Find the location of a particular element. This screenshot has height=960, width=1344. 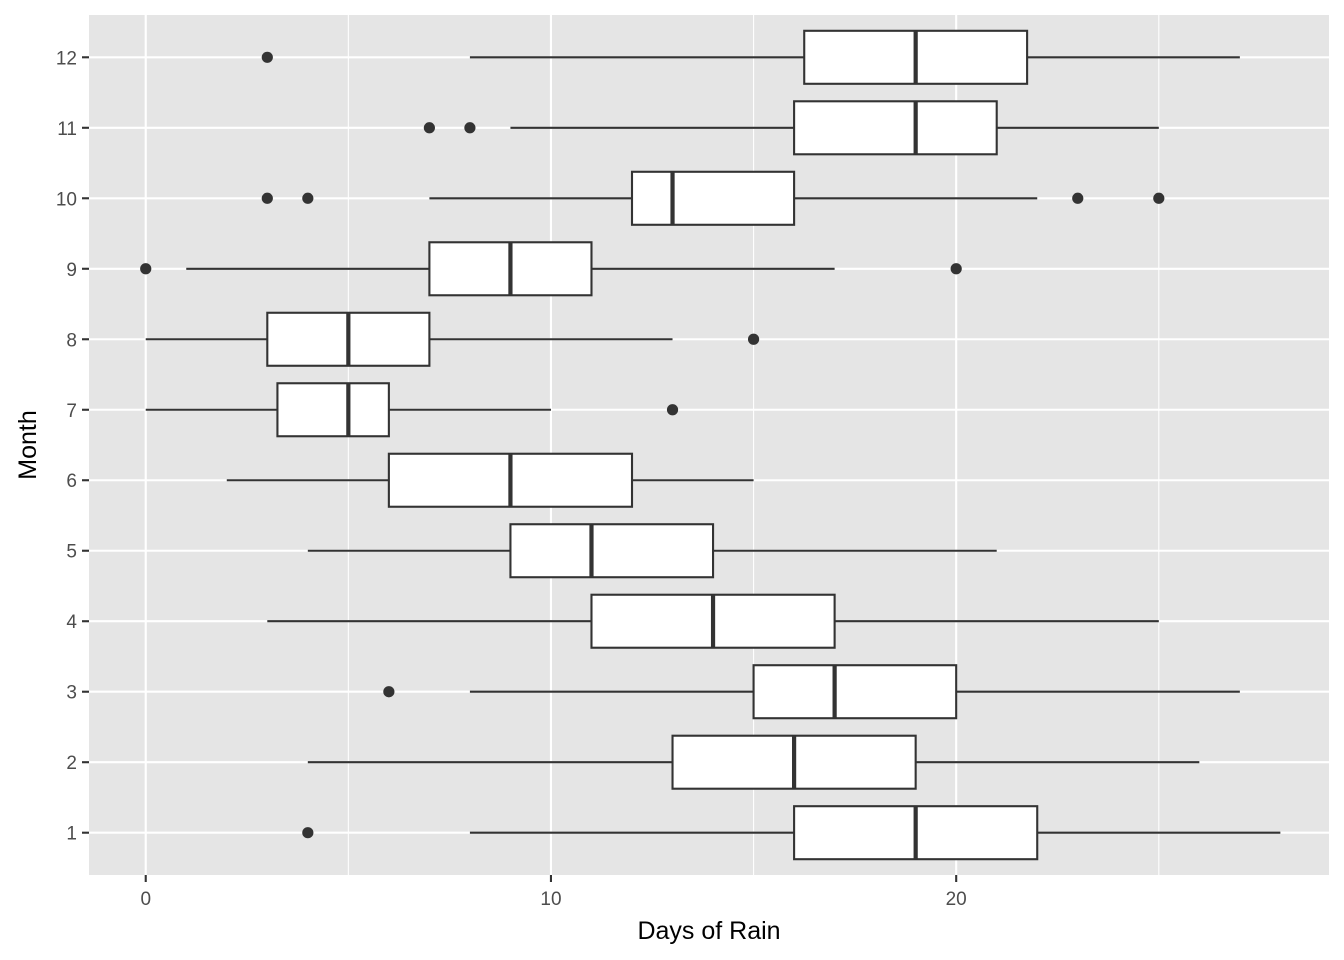

y-tick-label: 5 is located at coordinates (71, 552).